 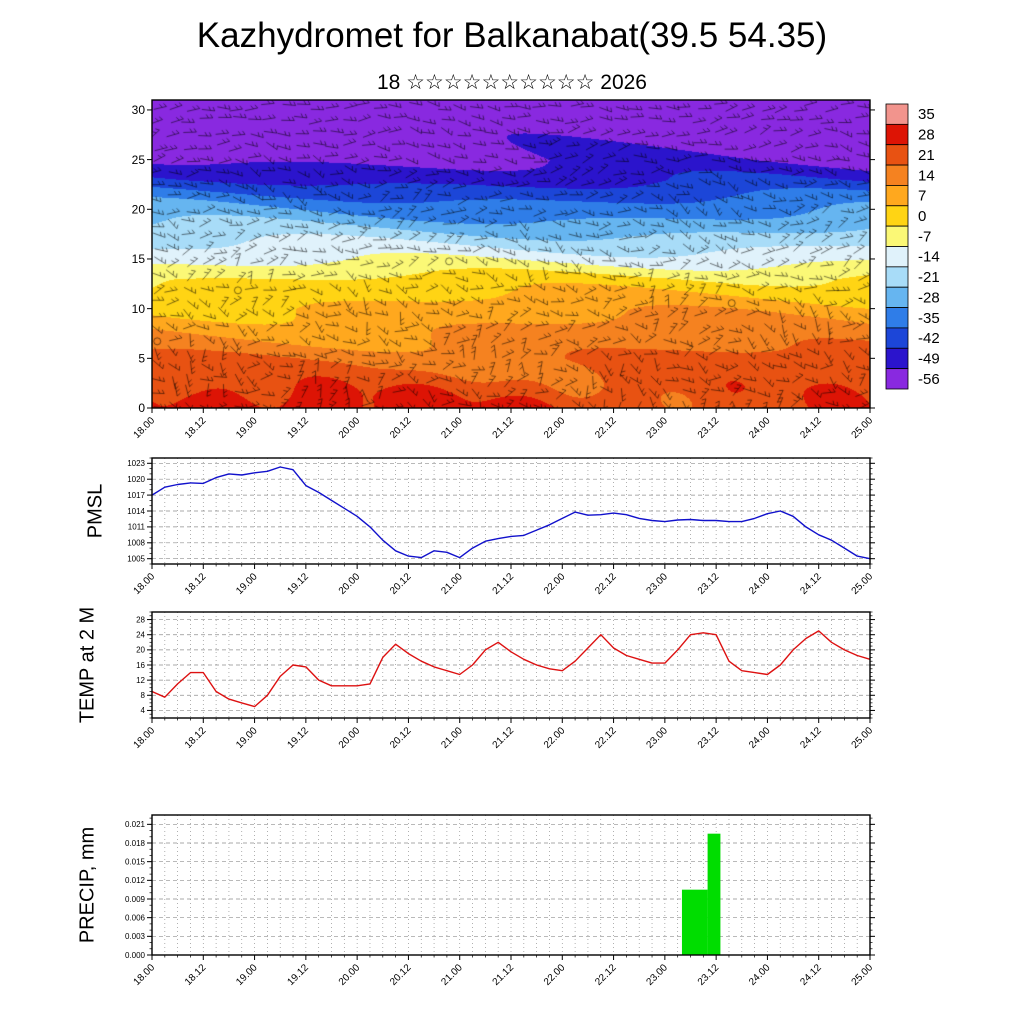 What do you see at coordinates (87, 665) in the screenshot?
I see `temp-axis-label: TEMP at 2 M` at bounding box center [87, 665].